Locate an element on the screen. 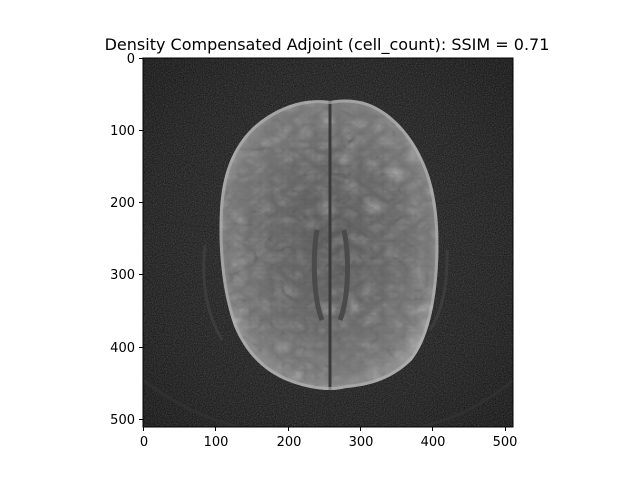 This screenshot has width=640, height=480. skull-outline is located at coordinates (213, 292).